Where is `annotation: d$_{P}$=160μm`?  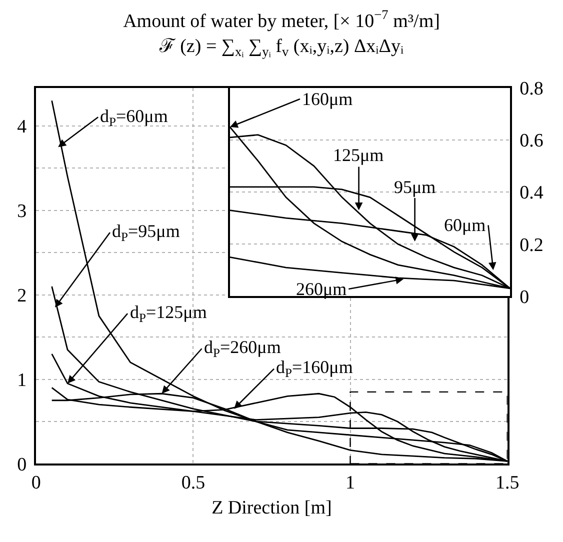
annotation: d$_{P}$=160μm is located at coordinates (314, 368).